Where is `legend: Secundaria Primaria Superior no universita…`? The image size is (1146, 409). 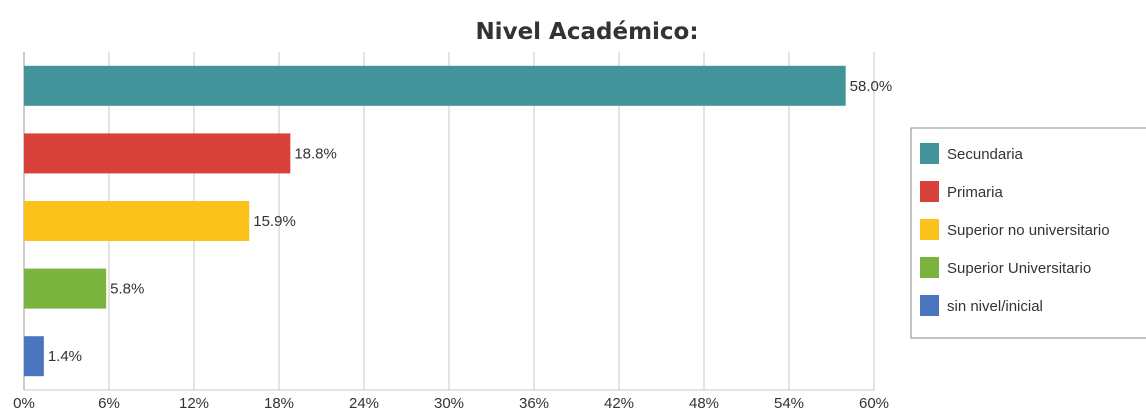
legend: Secundaria Primaria Superior no universita… is located at coordinates (1028, 233).